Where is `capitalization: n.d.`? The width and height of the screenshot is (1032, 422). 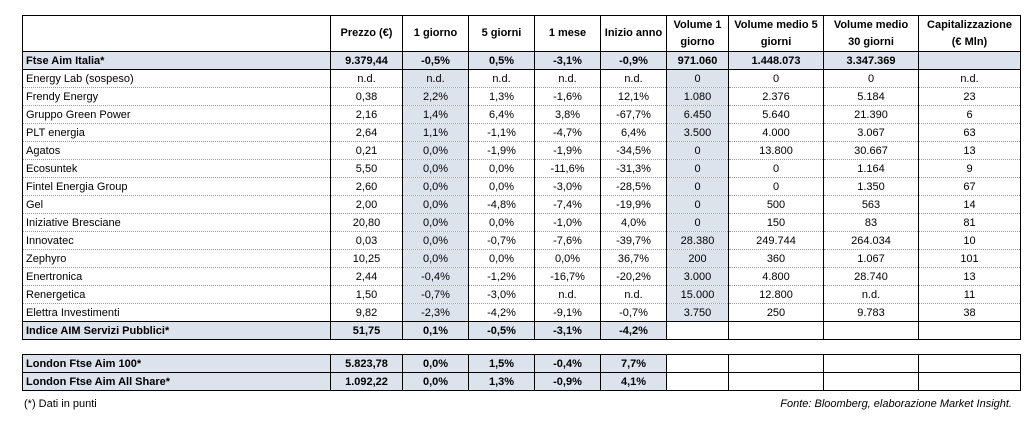 capitalization: n.d. is located at coordinates (969, 78).